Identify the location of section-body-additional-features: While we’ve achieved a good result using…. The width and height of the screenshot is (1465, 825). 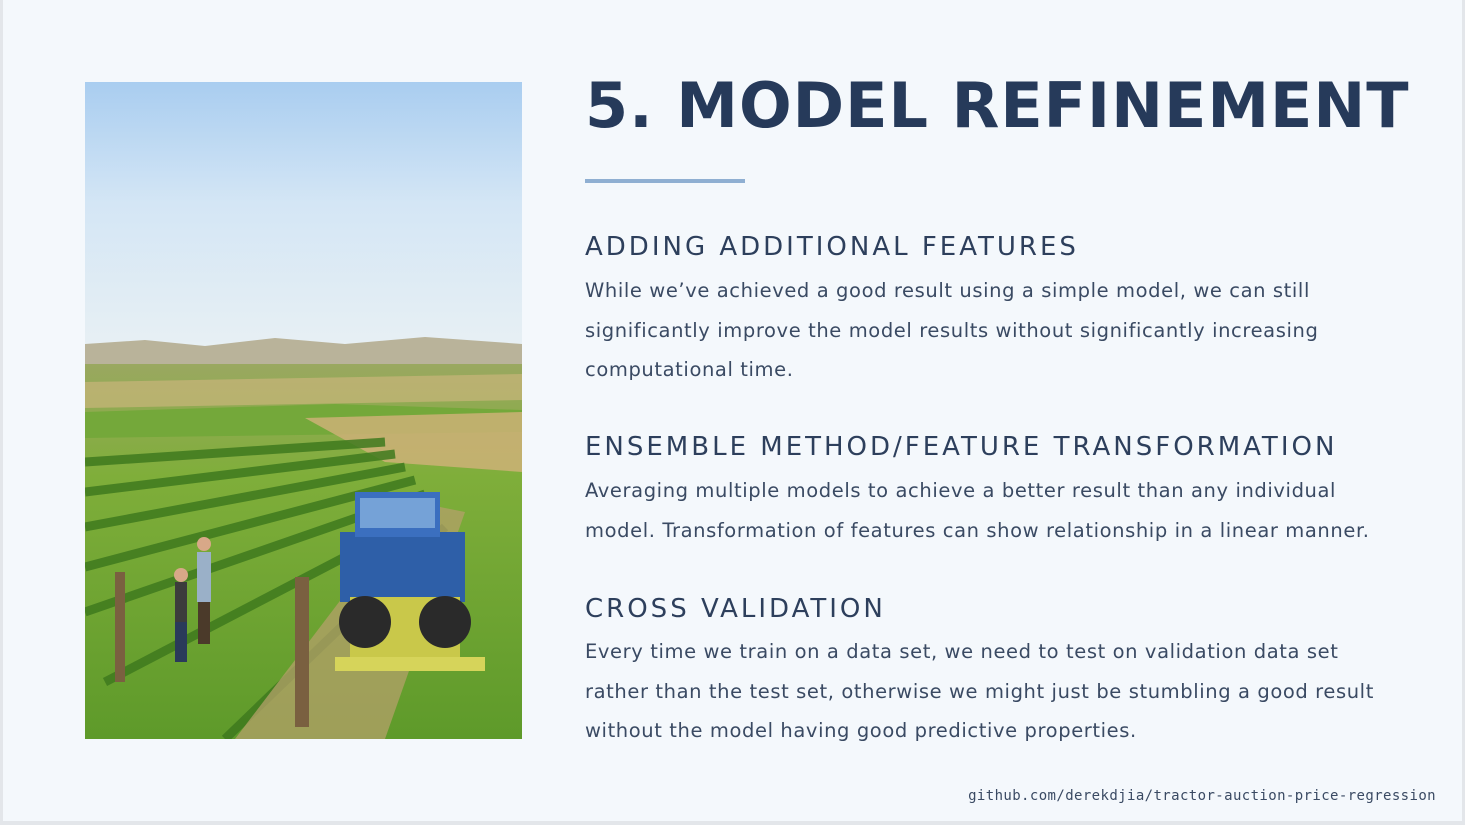
(952, 330).